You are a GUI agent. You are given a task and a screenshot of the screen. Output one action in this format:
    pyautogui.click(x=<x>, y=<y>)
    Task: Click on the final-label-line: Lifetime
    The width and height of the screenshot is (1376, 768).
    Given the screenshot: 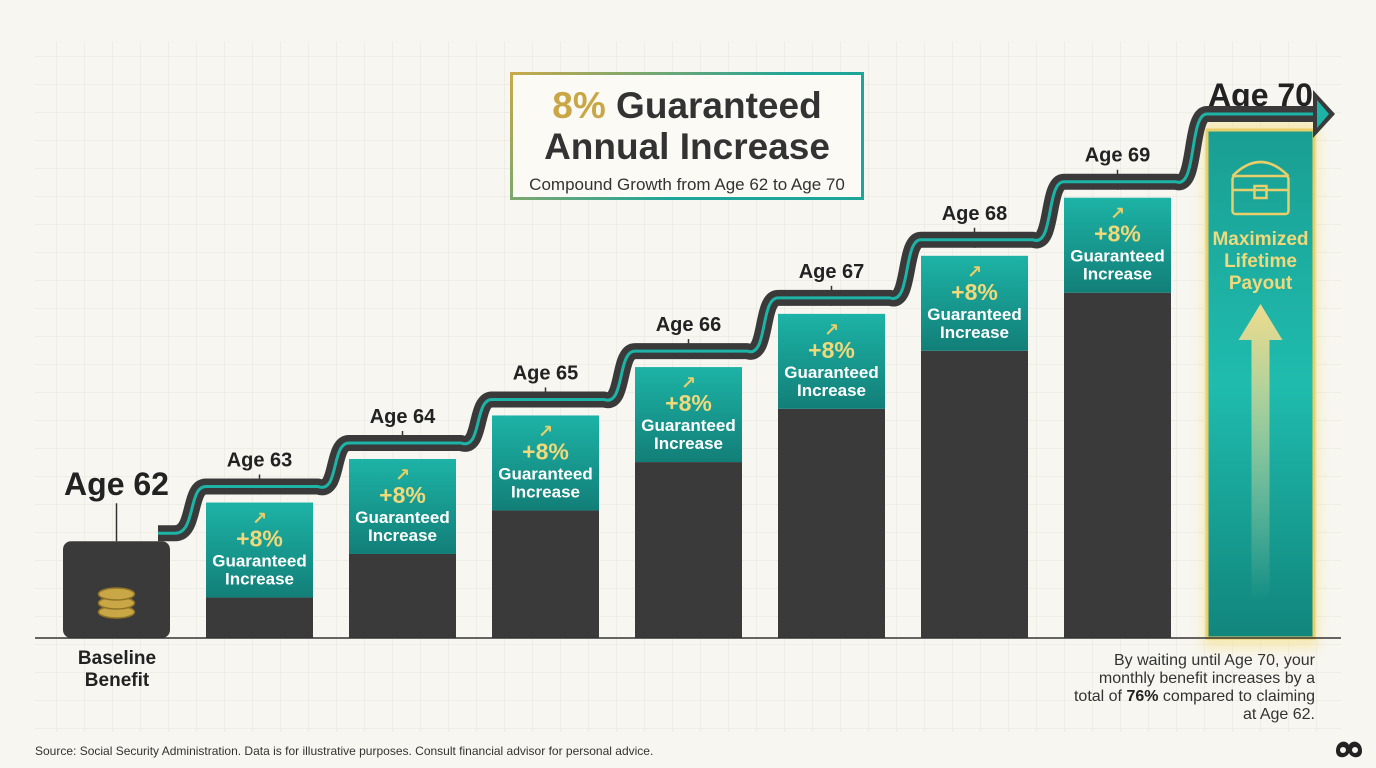 What is the action you would take?
    pyautogui.click(x=1260, y=261)
    